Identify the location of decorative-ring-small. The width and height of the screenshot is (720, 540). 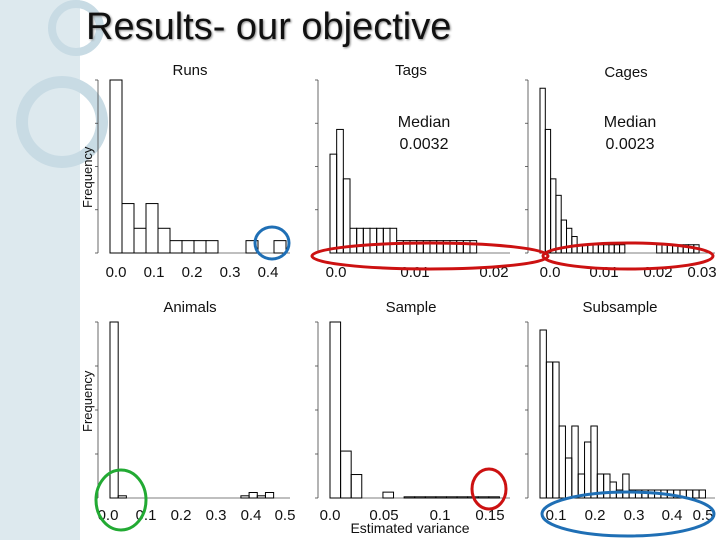
(76, 28).